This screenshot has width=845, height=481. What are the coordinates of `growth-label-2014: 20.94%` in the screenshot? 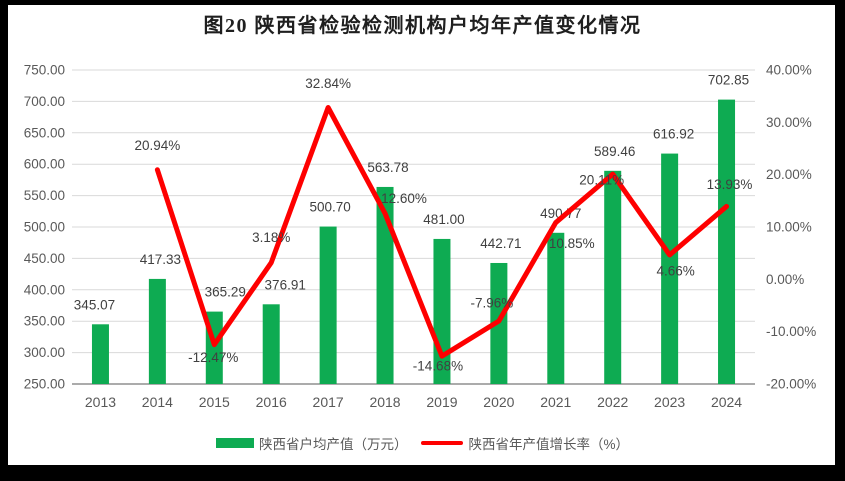 It's located at (157, 145).